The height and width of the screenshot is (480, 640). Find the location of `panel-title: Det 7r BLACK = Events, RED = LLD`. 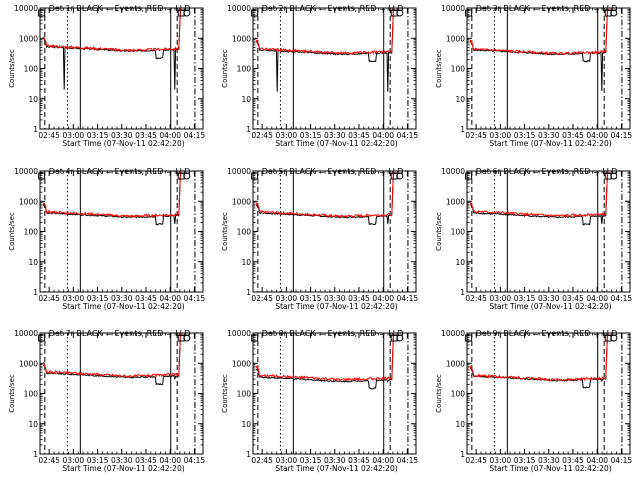

panel-title: Det 7r BLACK = Events, RED = LLD is located at coordinates (120, 333).